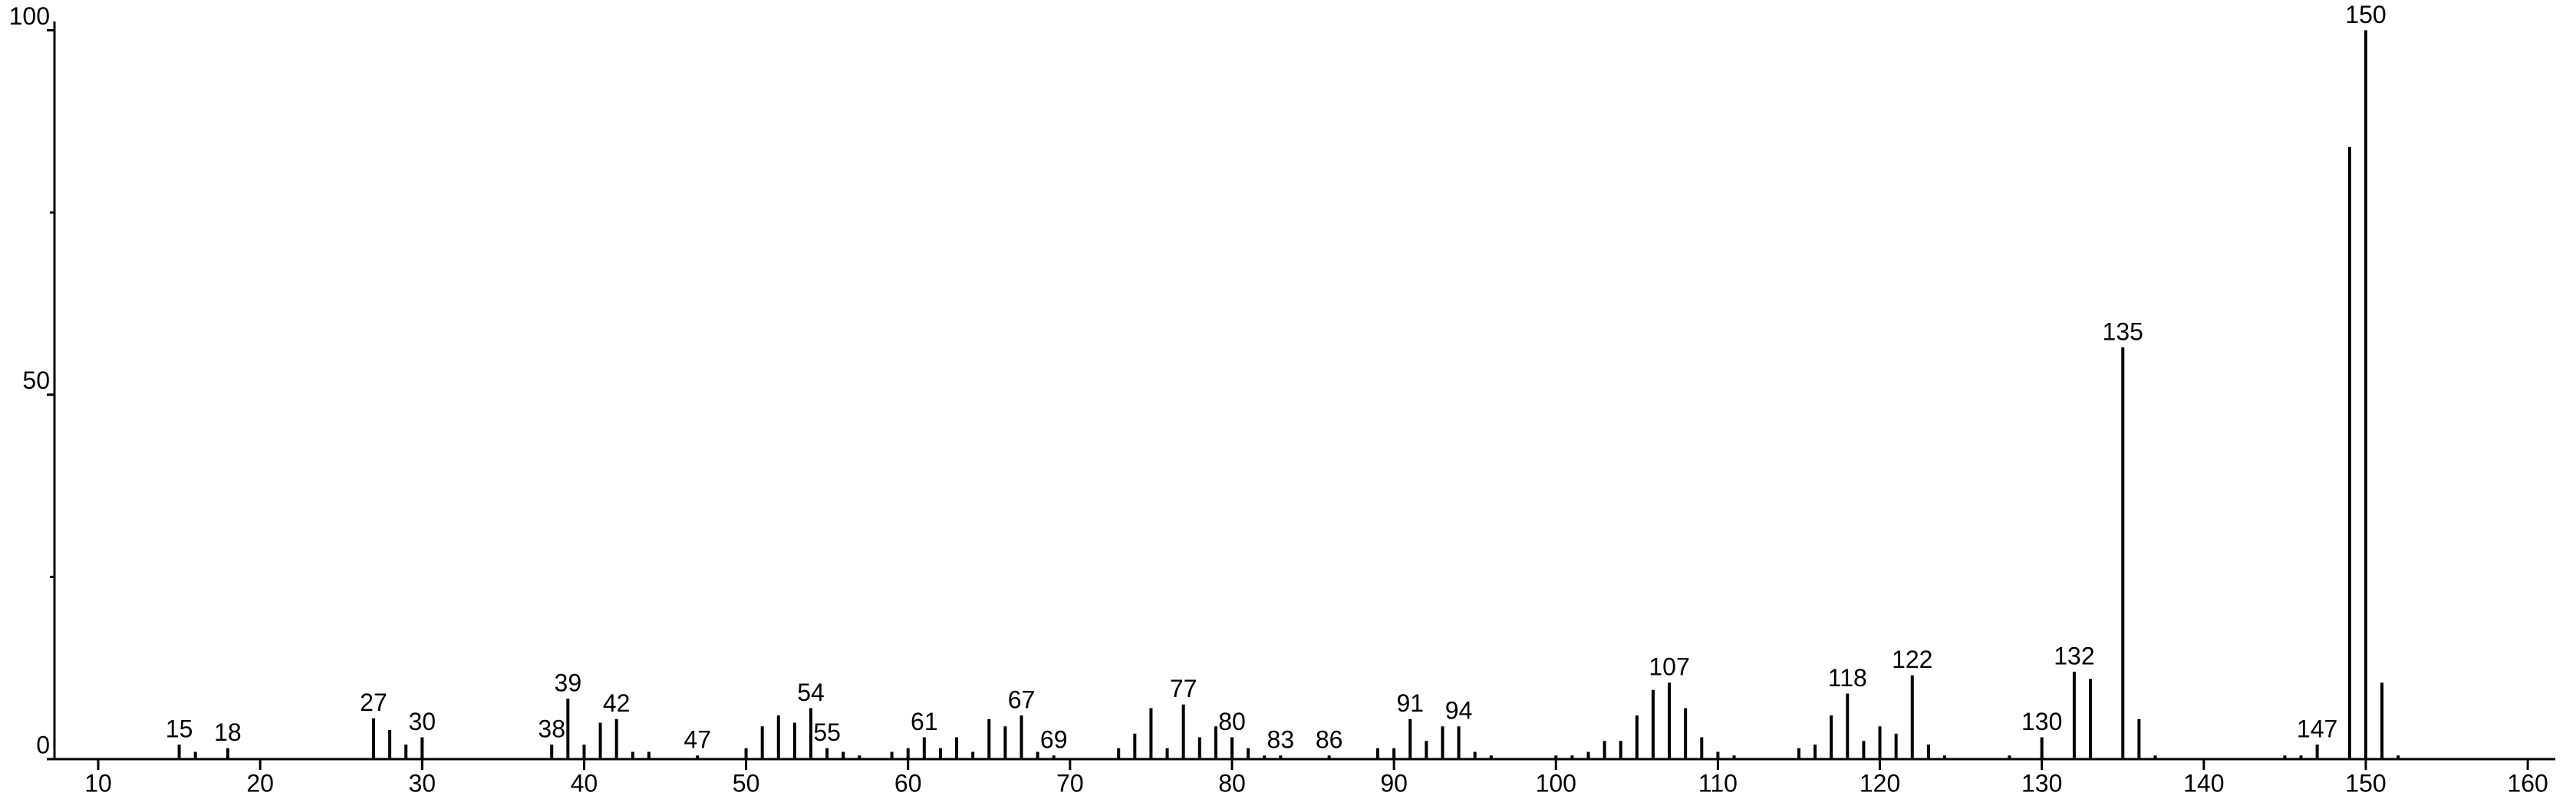 This screenshot has width=2576, height=799. What do you see at coordinates (1232, 783) in the screenshot?
I see `x-tick-label: 80` at bounding box center [1232, 783].